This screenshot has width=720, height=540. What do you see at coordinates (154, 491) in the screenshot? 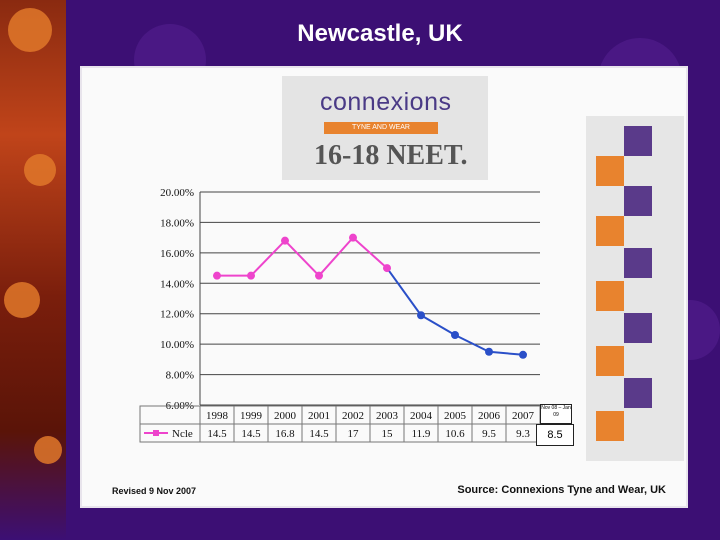
I see `revised-date: Revised 9 Nov 2007` at bounding box center [154, 491].